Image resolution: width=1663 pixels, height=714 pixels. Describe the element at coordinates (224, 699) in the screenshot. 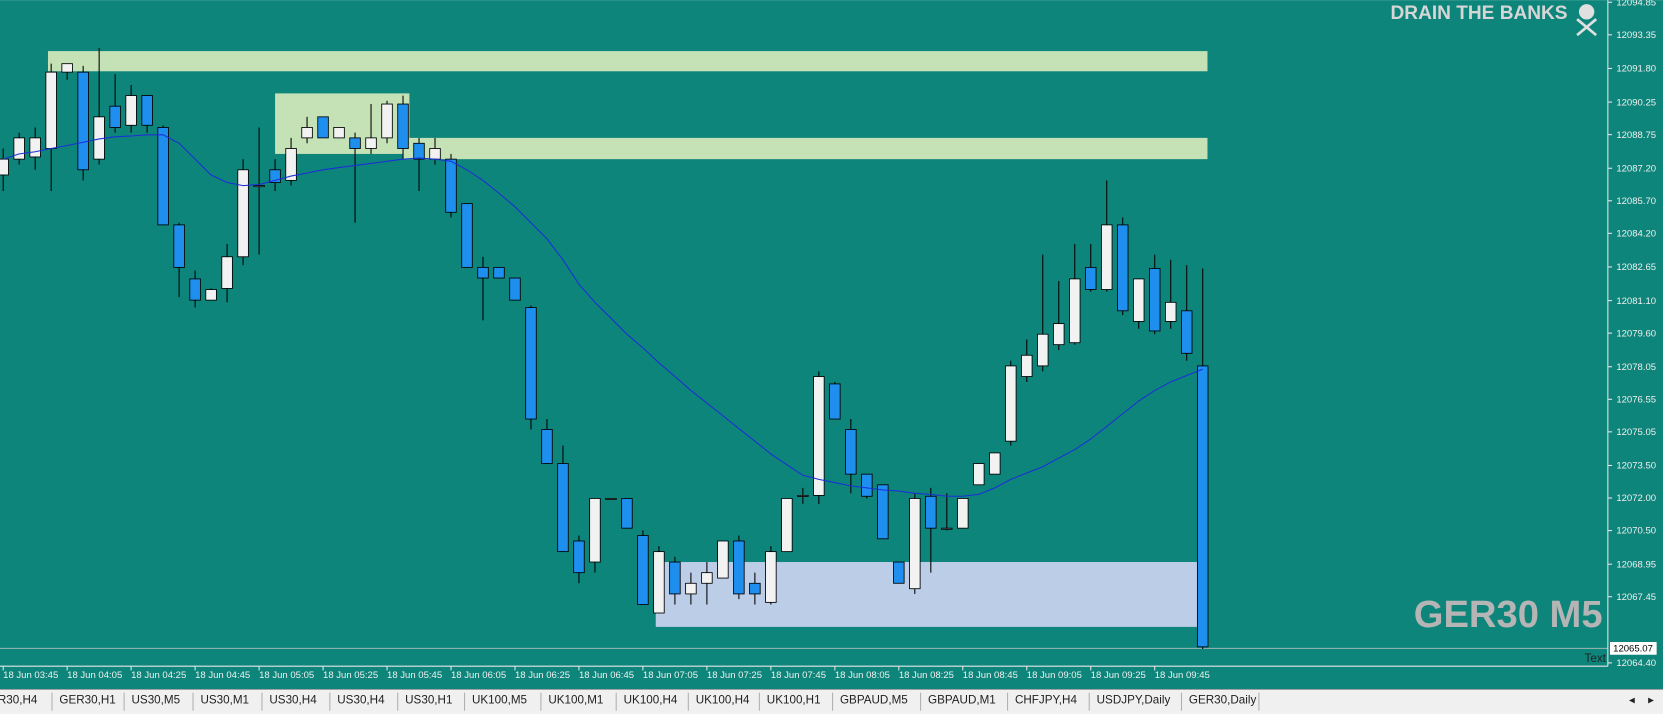

I see `symbol-tab: US30,M1` at that location.